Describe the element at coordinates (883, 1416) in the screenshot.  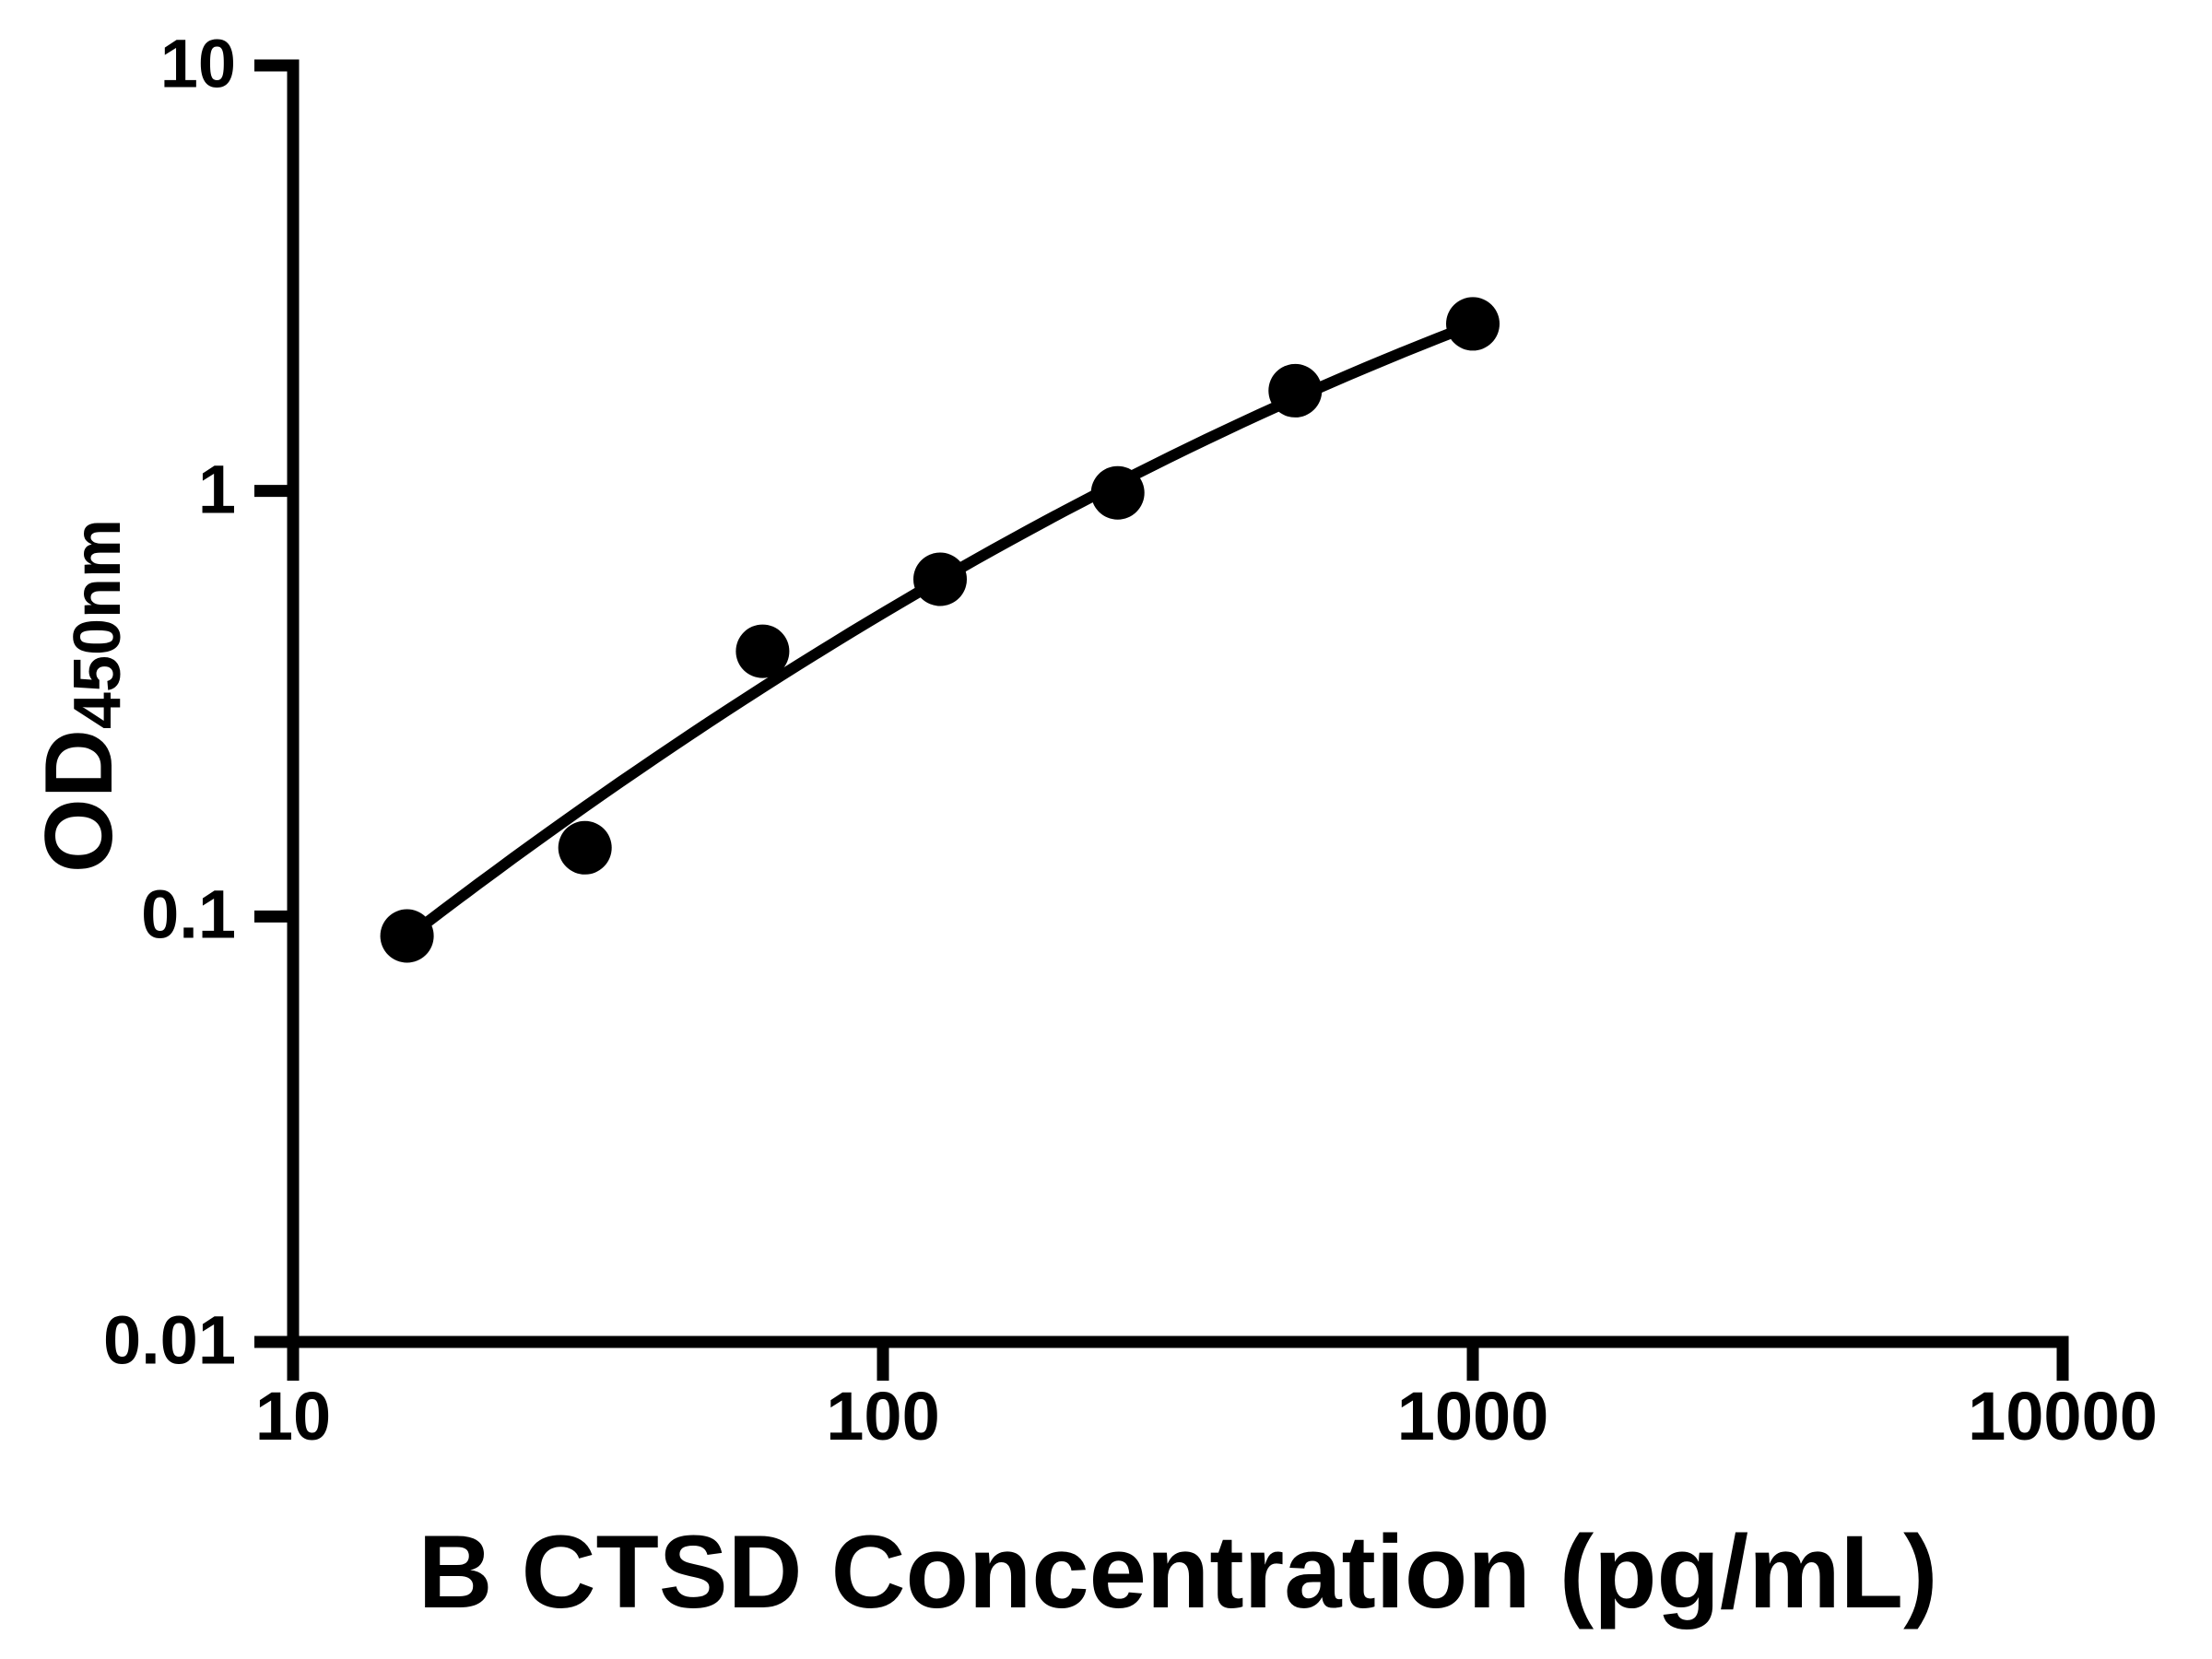
I see `x-tick-label: 100` at that location.